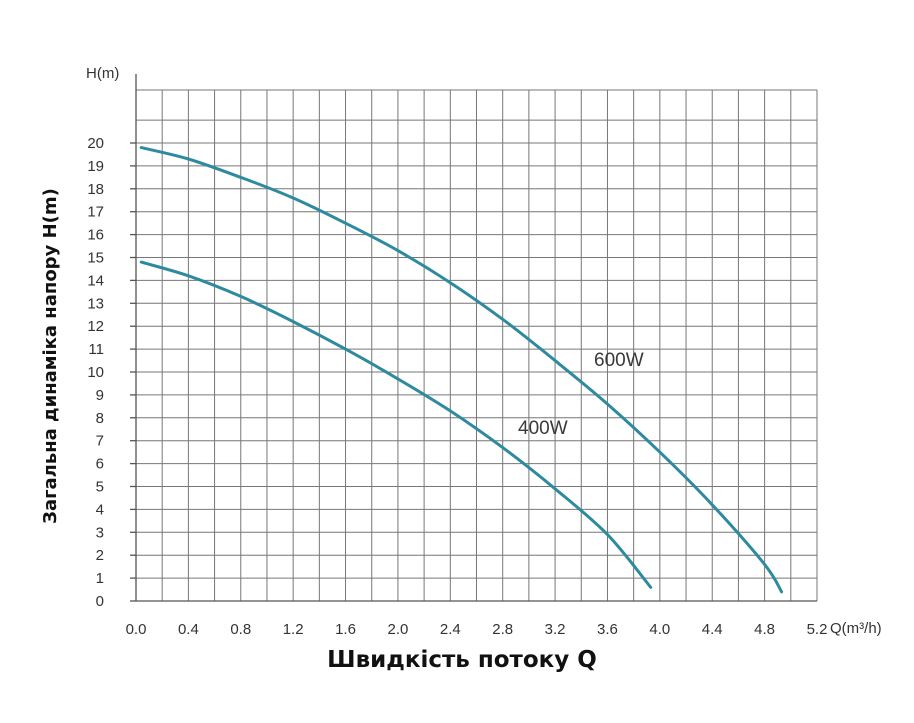  What do you see at coordinates (95, 280) in the screenshot?
I see `y-tick-label: 14` at bounding box center [95, 280].